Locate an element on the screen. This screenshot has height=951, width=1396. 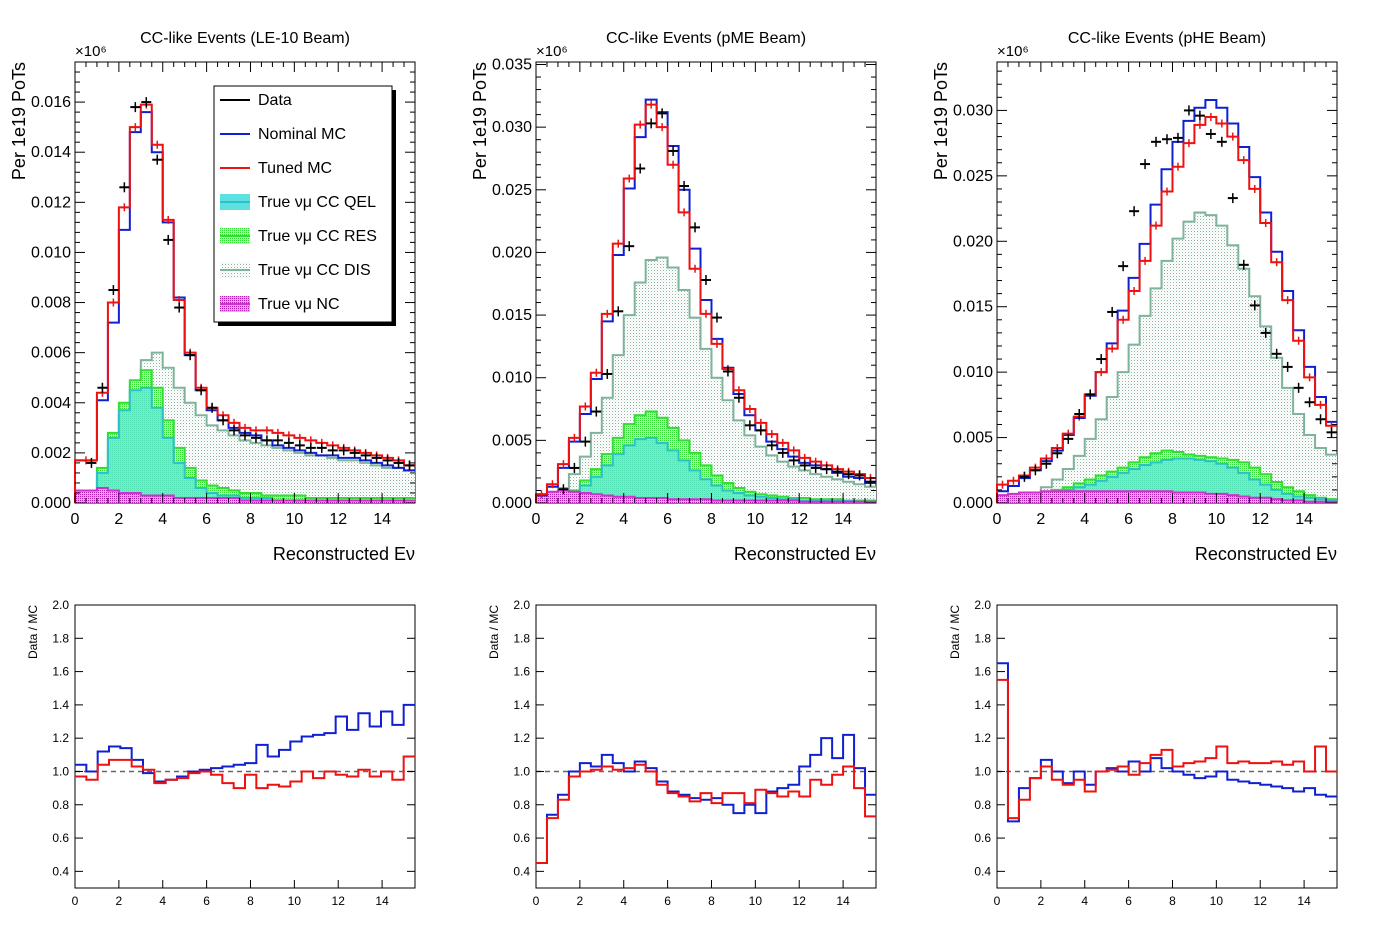
x-tick-label: 14 is located at coordinates (382, 519).